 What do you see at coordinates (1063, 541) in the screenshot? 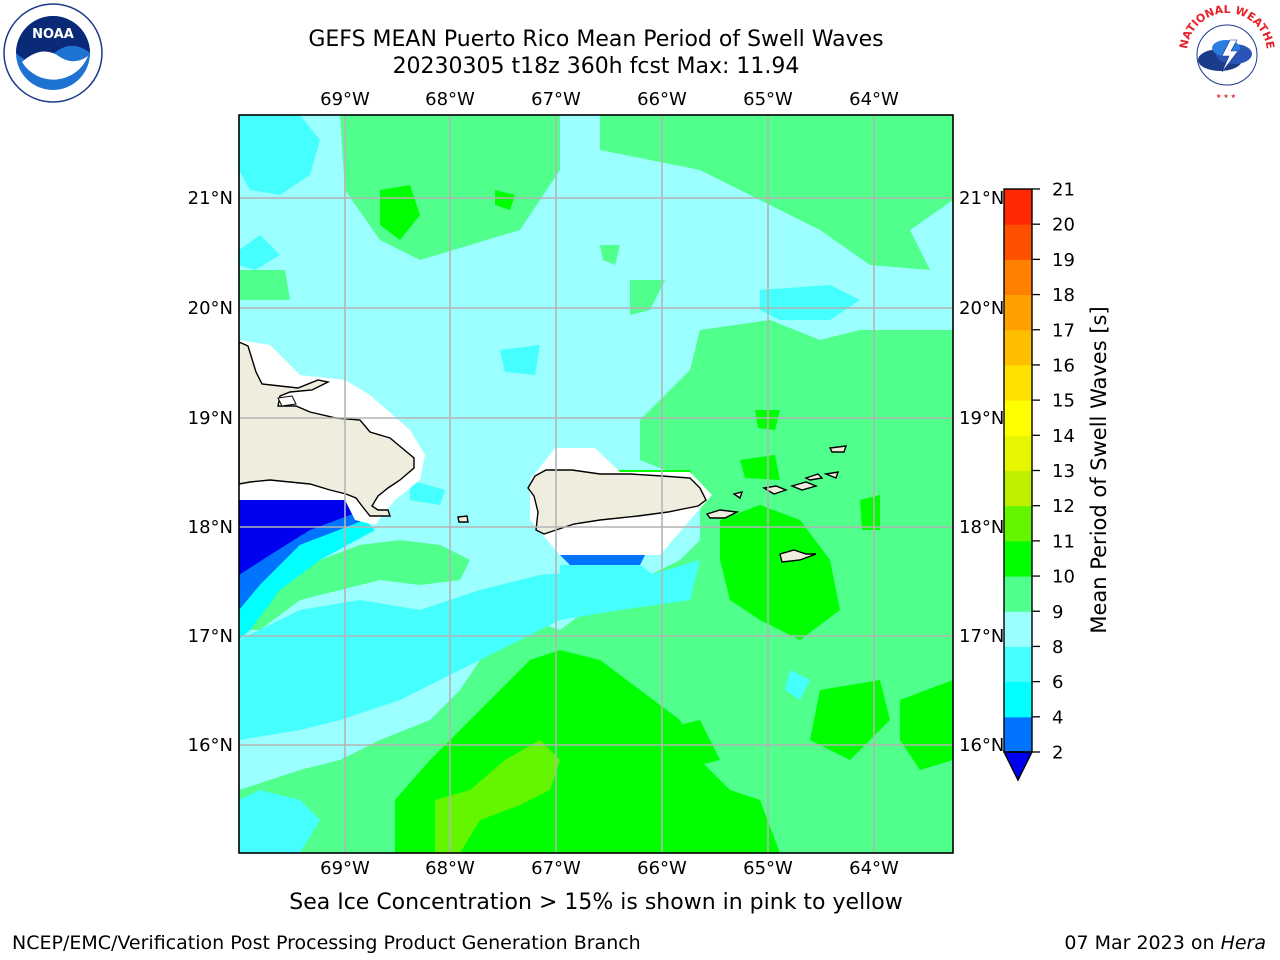
I see `colorbar-tick-label: 11` at bounding box center [1063, 541].